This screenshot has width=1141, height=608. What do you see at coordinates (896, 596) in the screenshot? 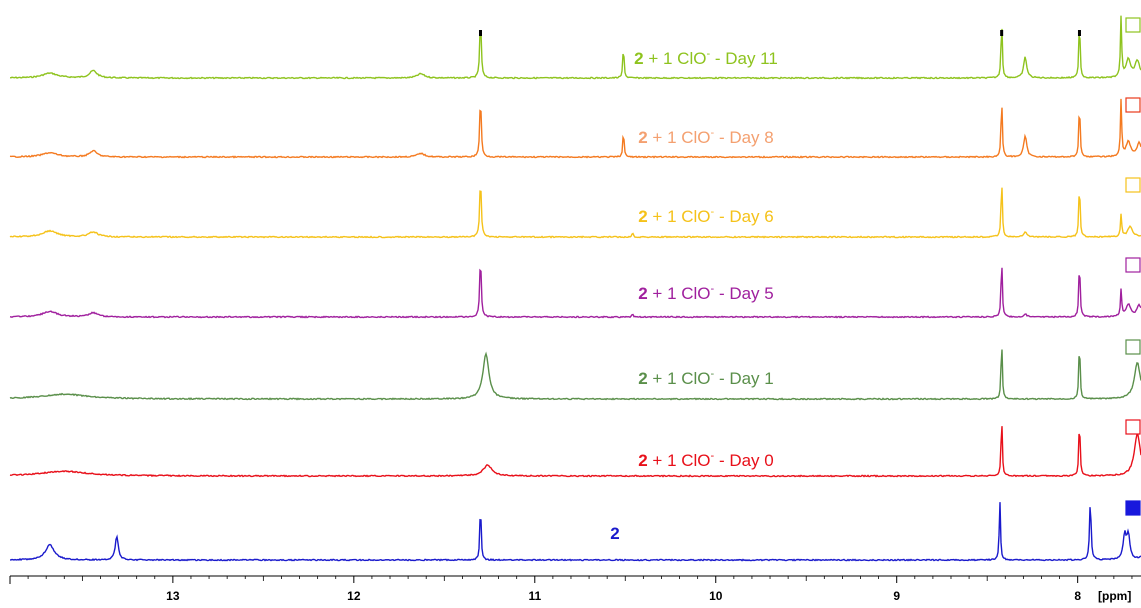
I see `x-tick-label: 9` at bounding box center [896, 596].